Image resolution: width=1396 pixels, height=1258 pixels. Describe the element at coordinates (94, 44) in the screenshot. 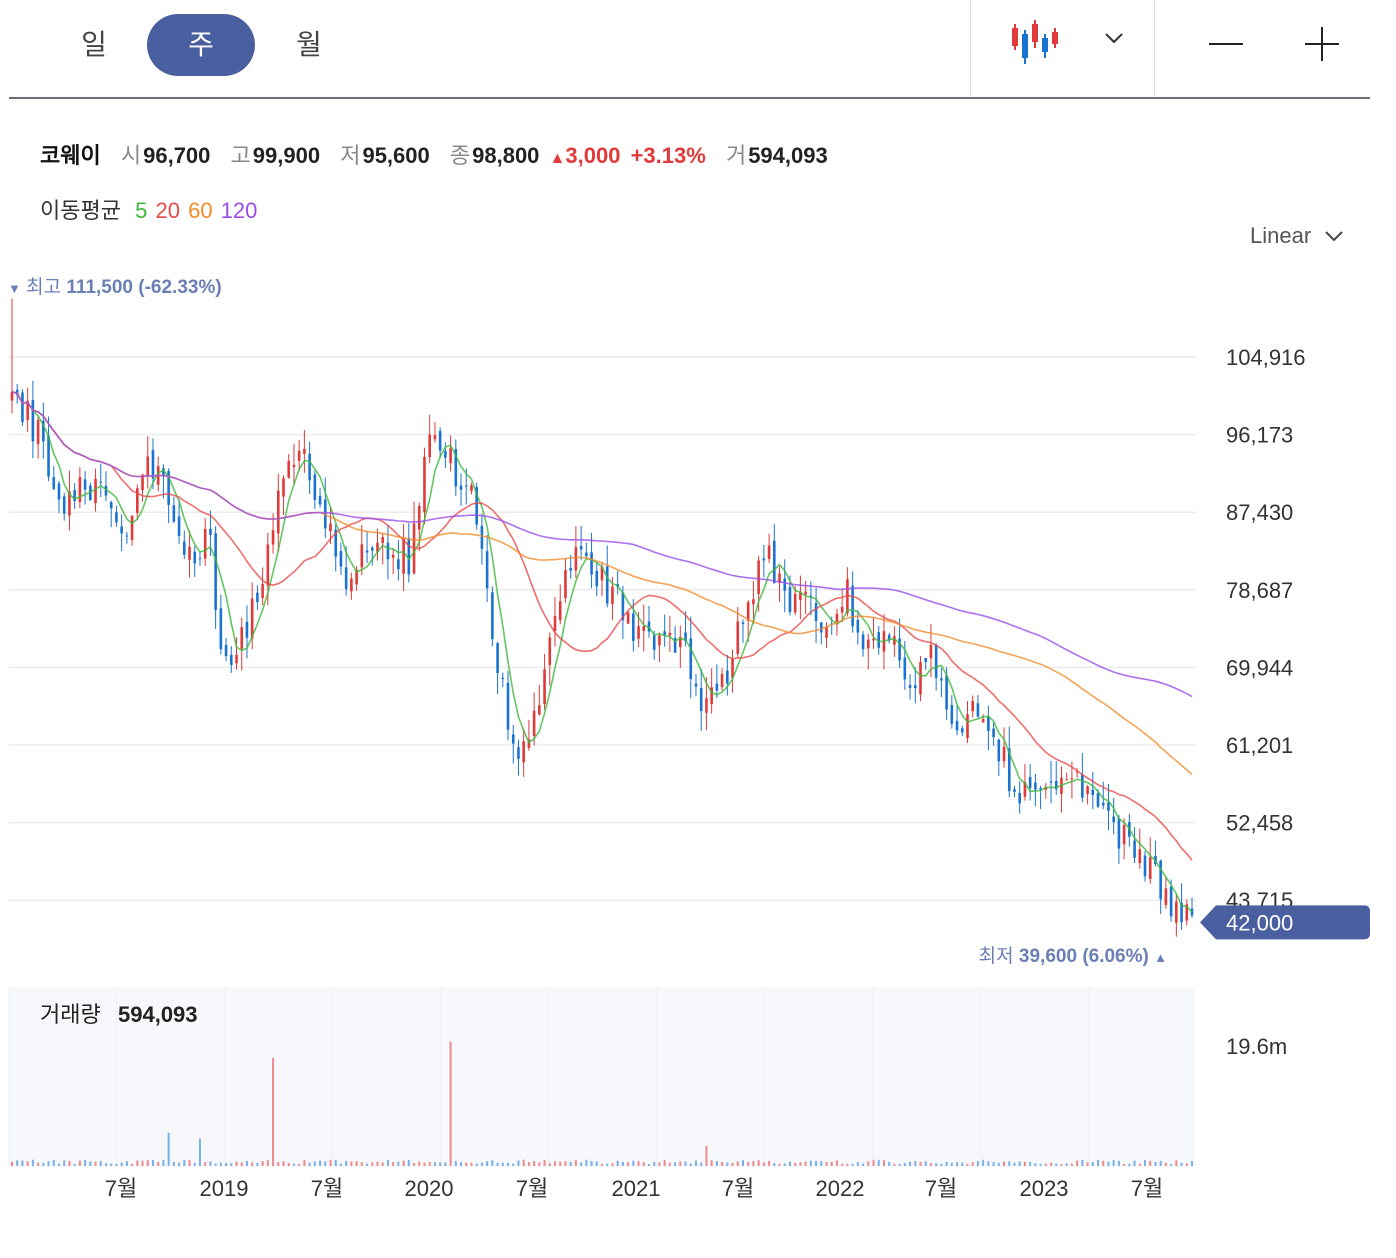

I see `tab-daily: 일` at that location.